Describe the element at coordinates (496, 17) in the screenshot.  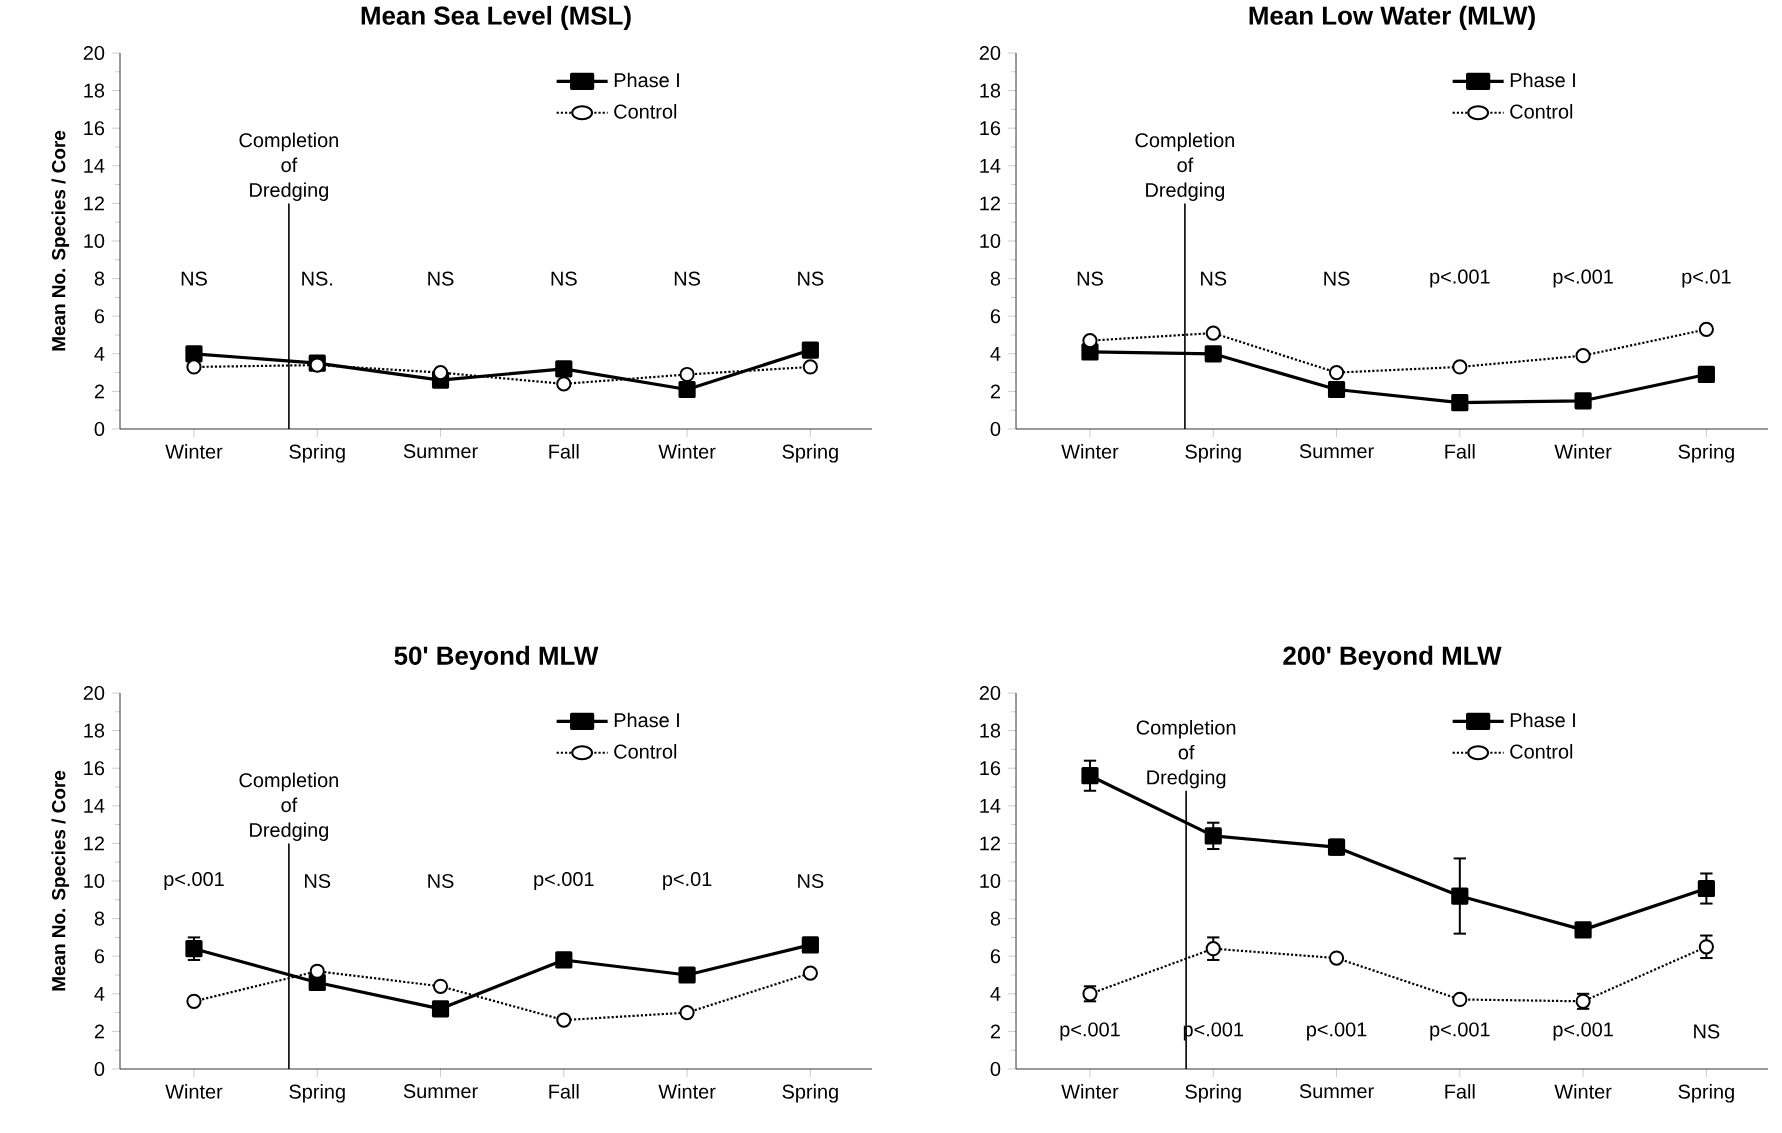
I see `chart-title: Mean Sea Level (MSL)` at that location.